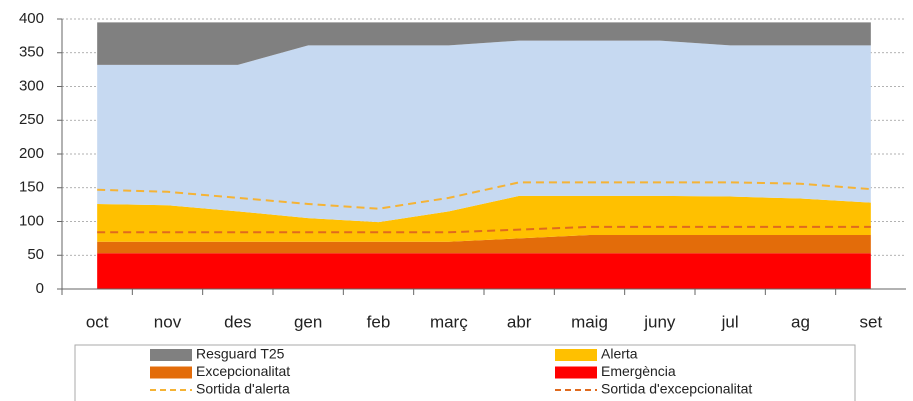 This screenshot has height=401, width=913. I want to click on legend-box, so click(465, 372).